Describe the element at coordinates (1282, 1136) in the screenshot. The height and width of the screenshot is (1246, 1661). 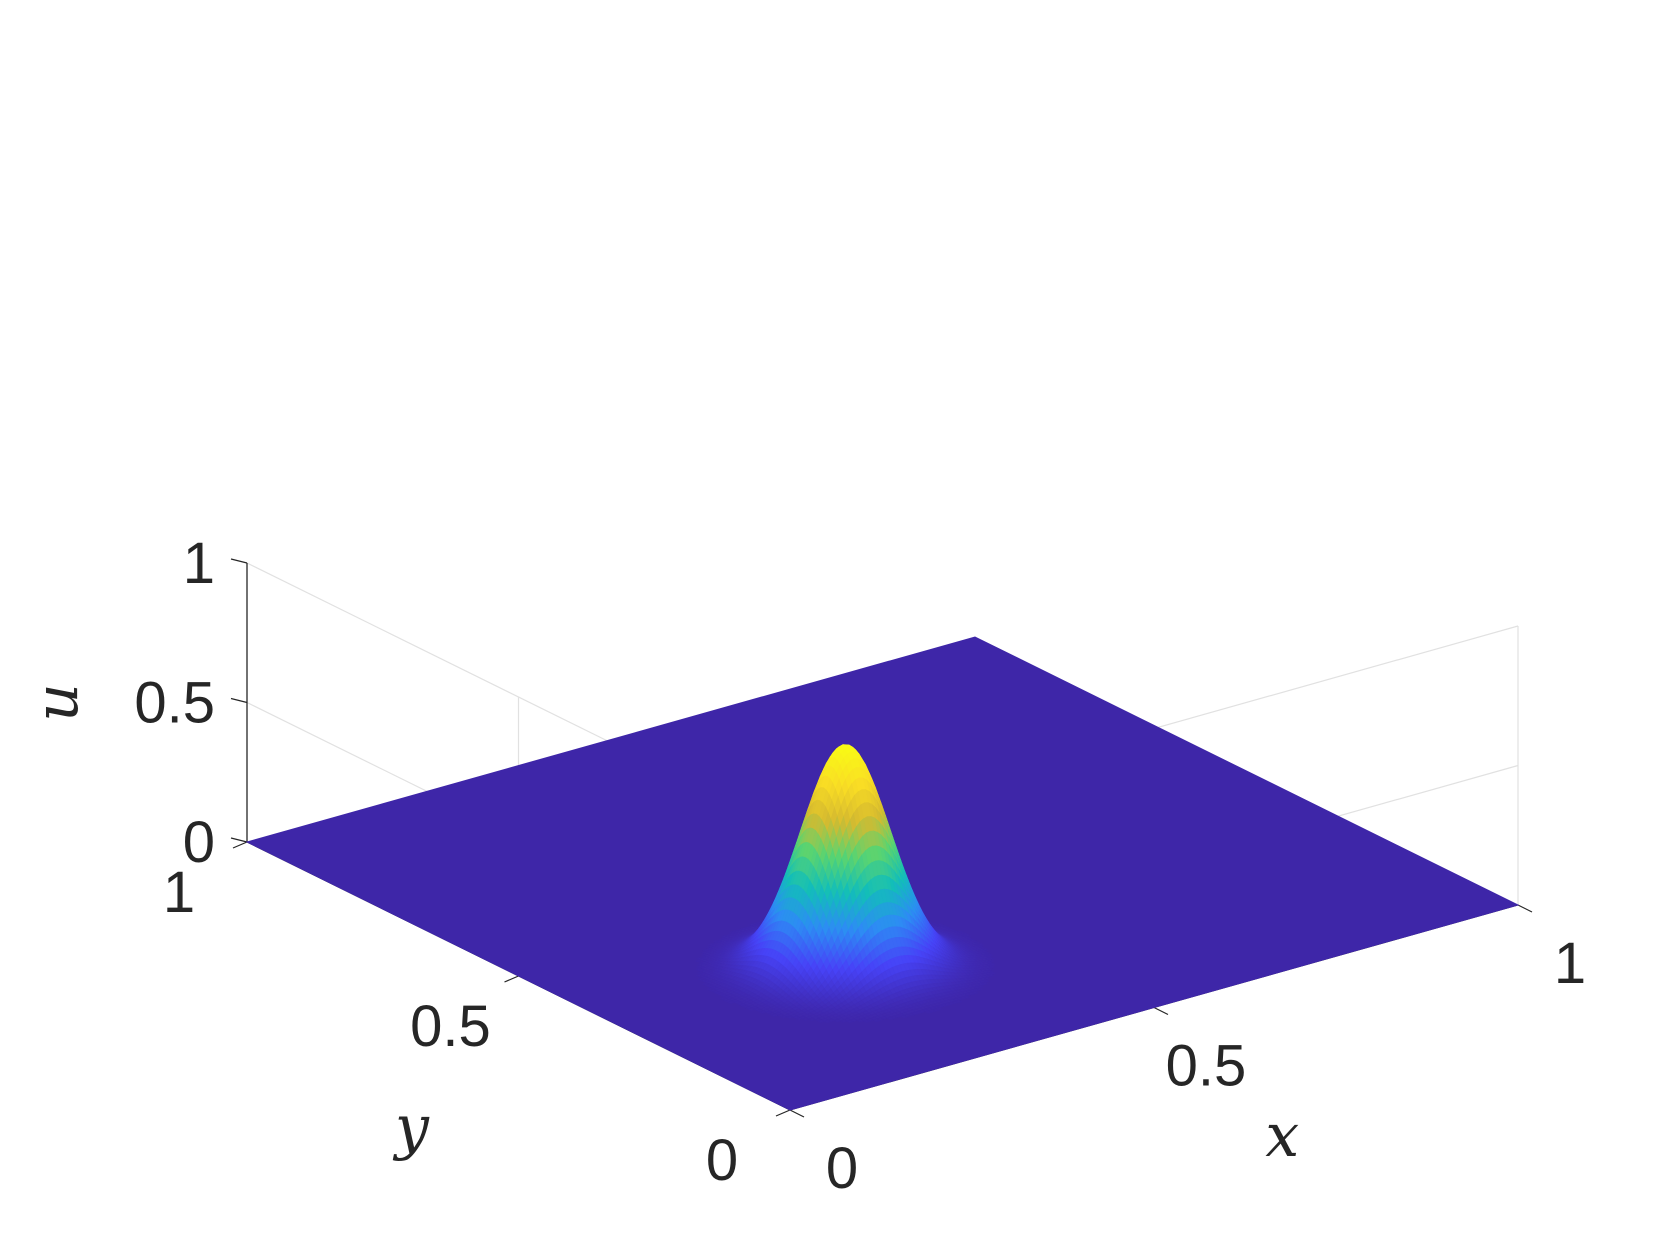
I see `x-axis-label: x` at that location.